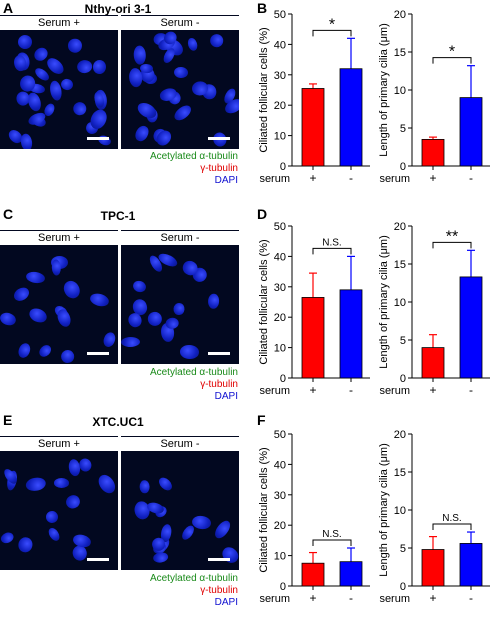 Image resolution: width=500 pixels, height=617 pixels. Describe the element at coordinates (400, 265) in the screenshot. I see `y-tick-label: 15` at that location.